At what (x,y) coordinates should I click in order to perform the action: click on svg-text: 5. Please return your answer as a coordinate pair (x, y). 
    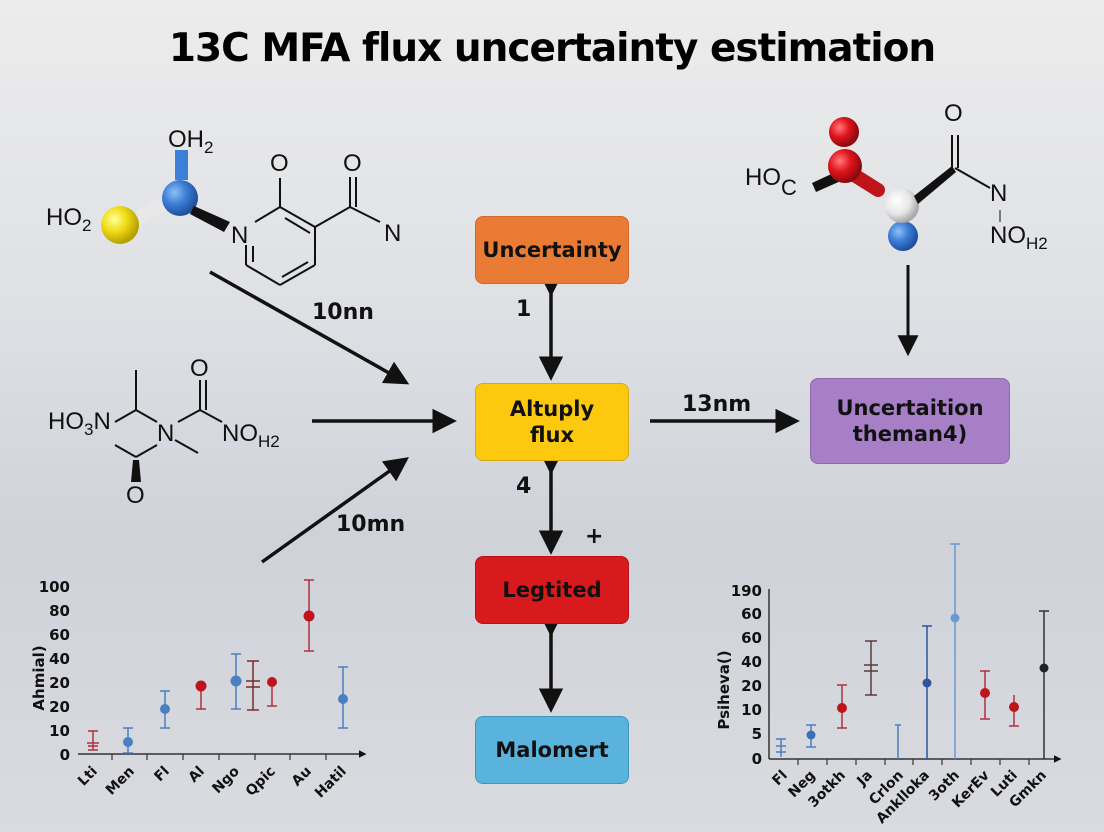
    Looking at the image, I should click on (757, 734).